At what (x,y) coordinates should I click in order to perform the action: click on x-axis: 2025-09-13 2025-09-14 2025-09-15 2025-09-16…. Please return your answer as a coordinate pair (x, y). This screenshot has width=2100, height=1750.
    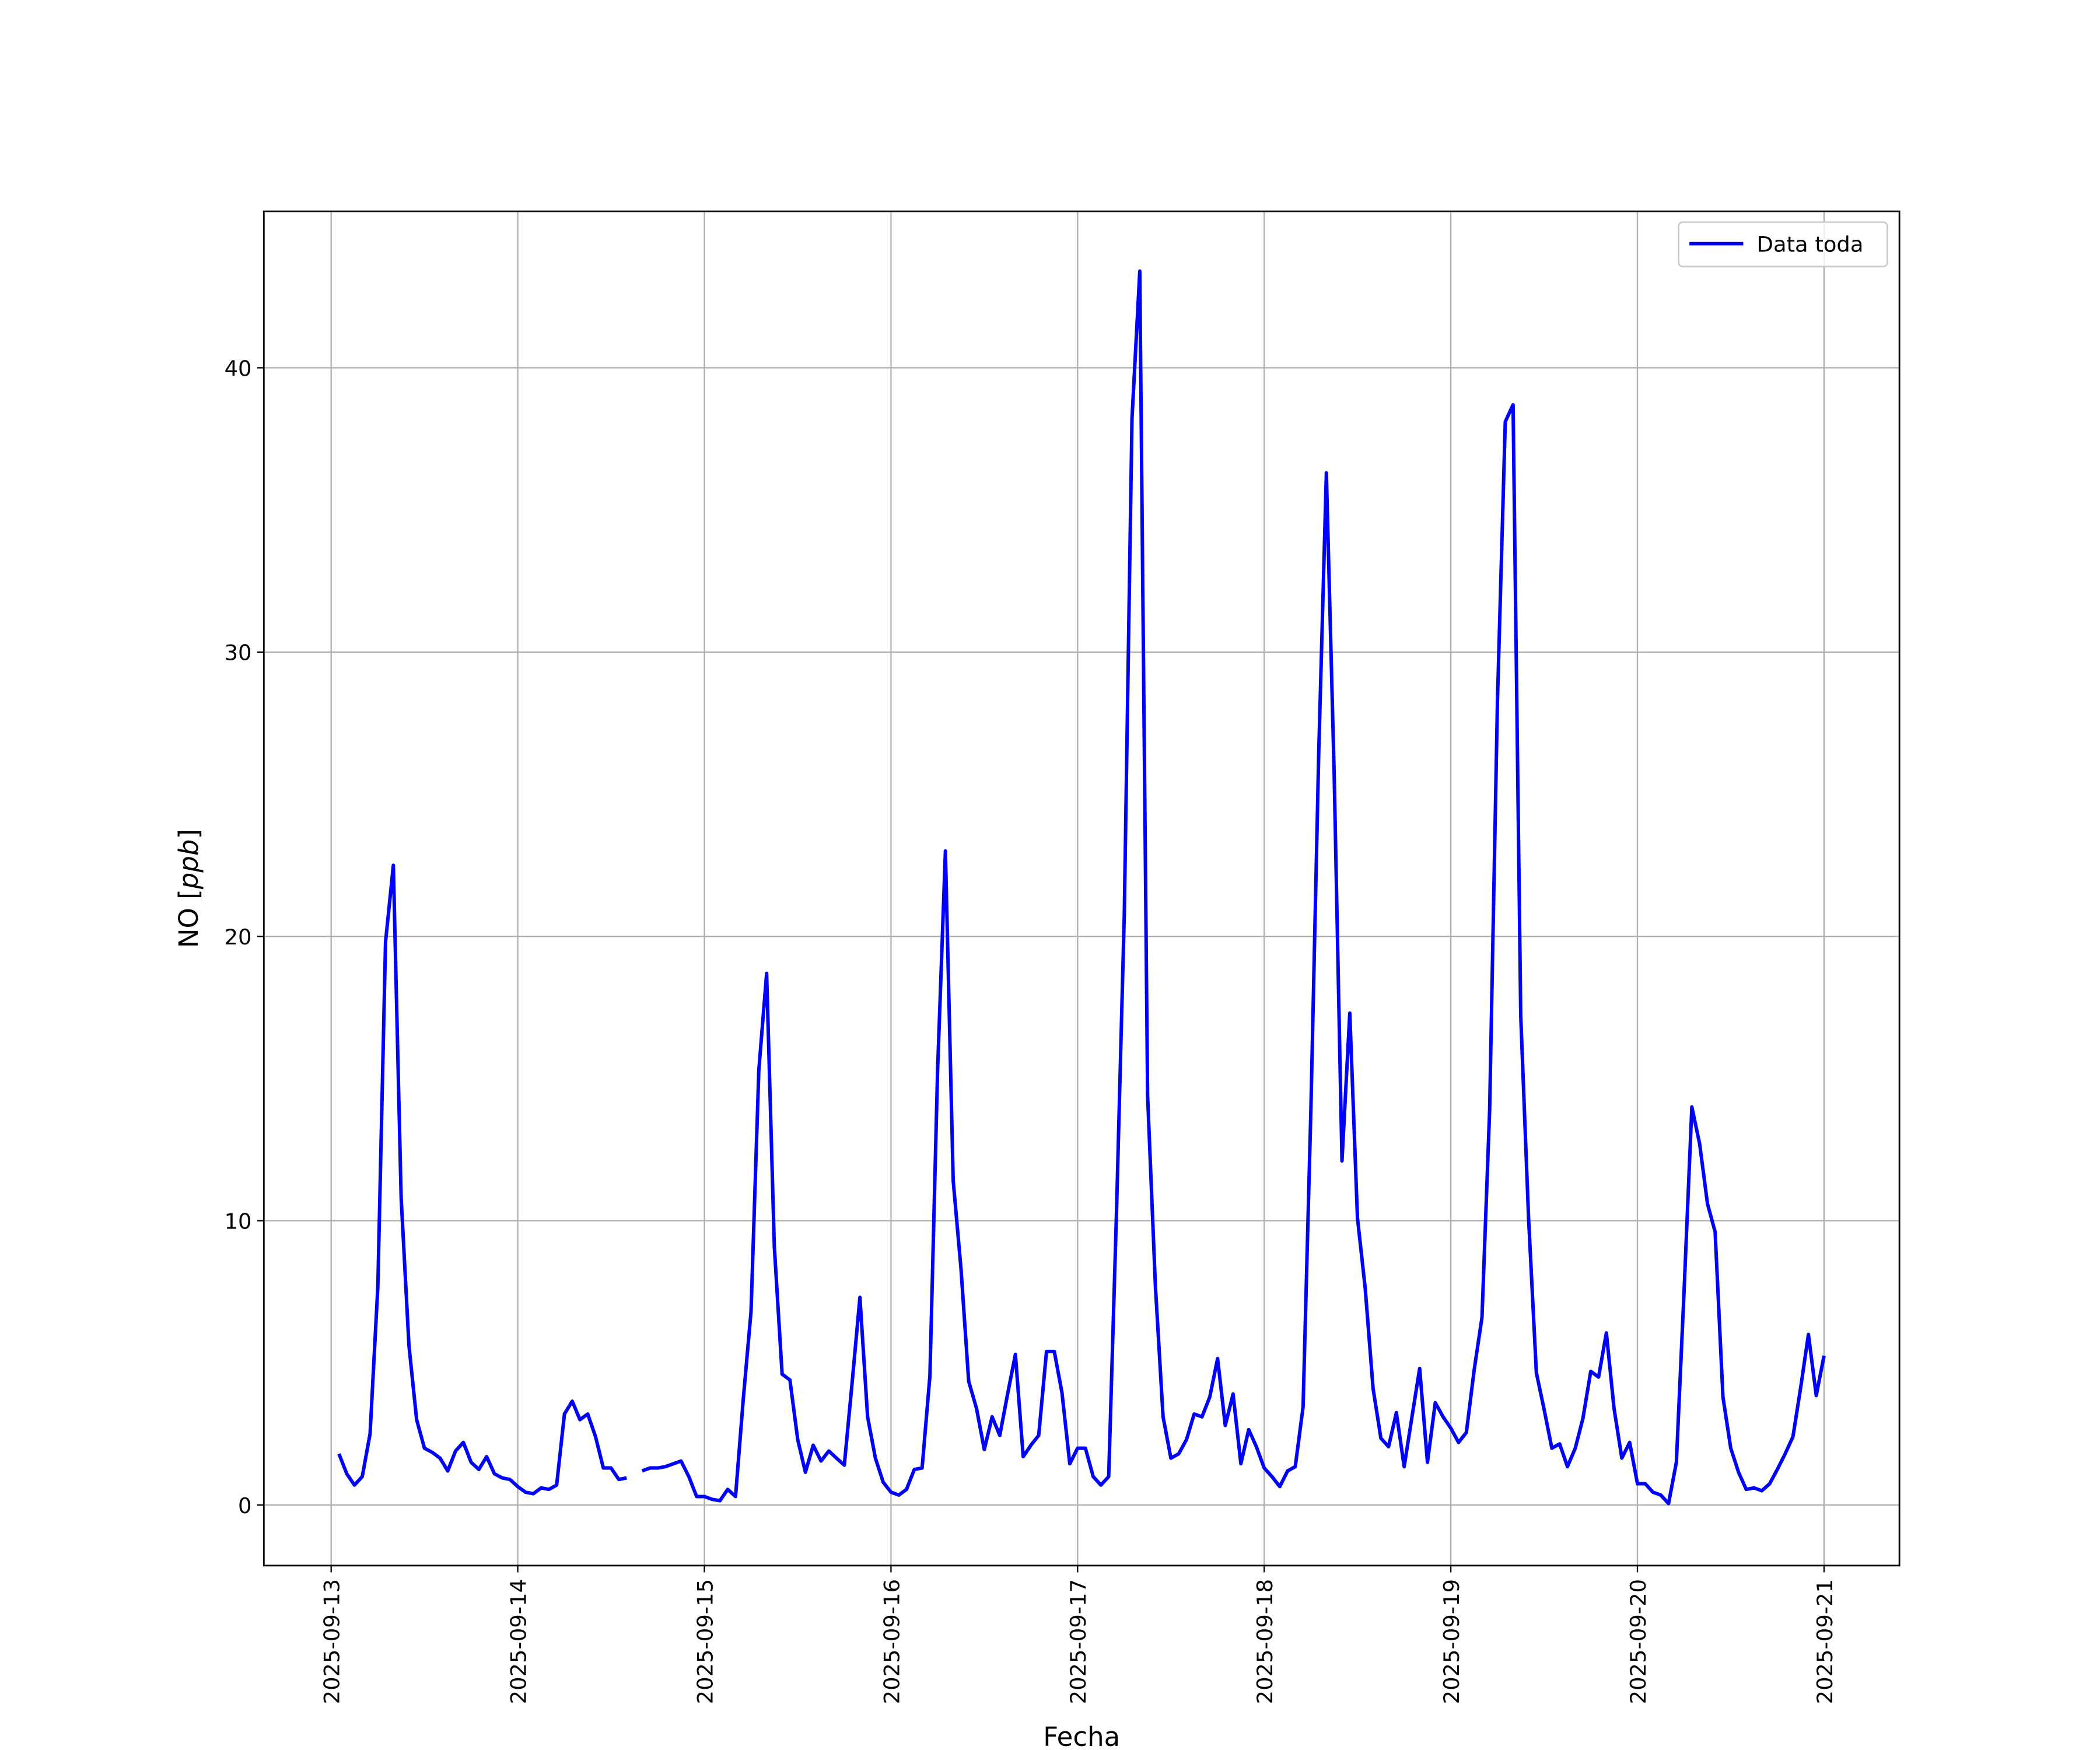
    Looking at the image, I should click on (1079, 1634).